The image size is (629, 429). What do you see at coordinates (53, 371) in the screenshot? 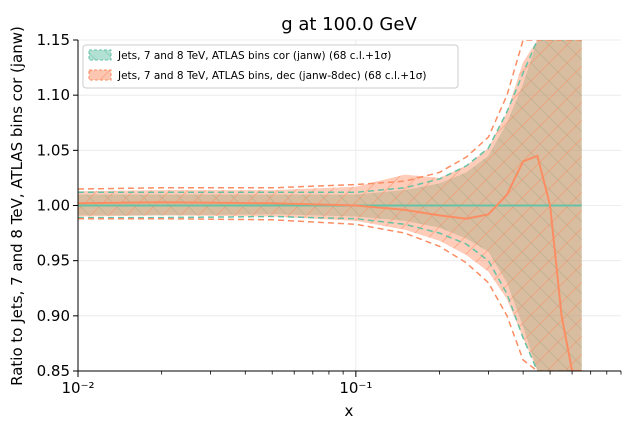
I see `y-tick-label-0: 0.85` at bounding box center [53, 371].